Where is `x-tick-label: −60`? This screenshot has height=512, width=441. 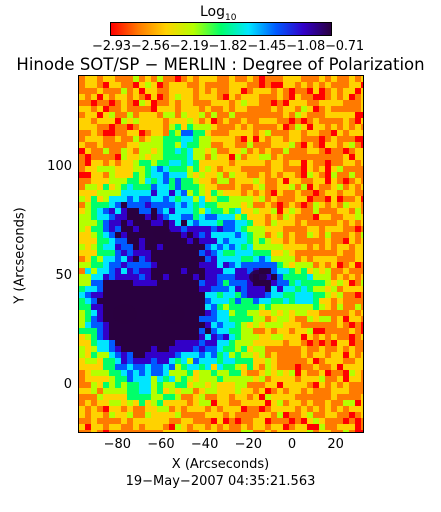
x-tick-label: −60 is located at coordinates (161, 444).